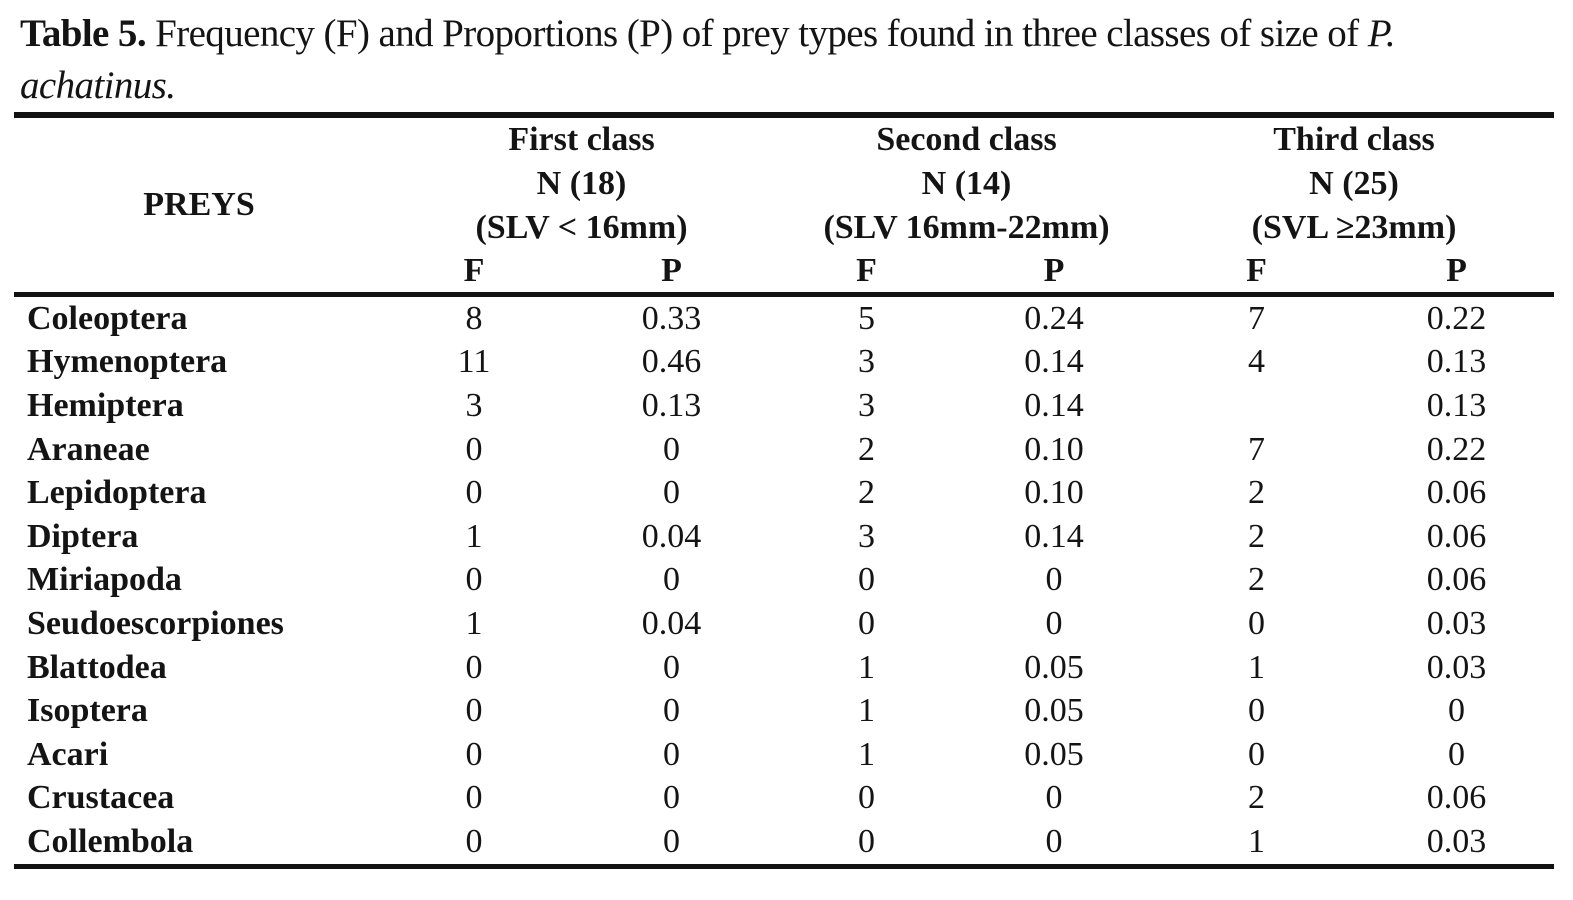  I want to click on third-class-p-value: 0.22, so click(1456, 449).